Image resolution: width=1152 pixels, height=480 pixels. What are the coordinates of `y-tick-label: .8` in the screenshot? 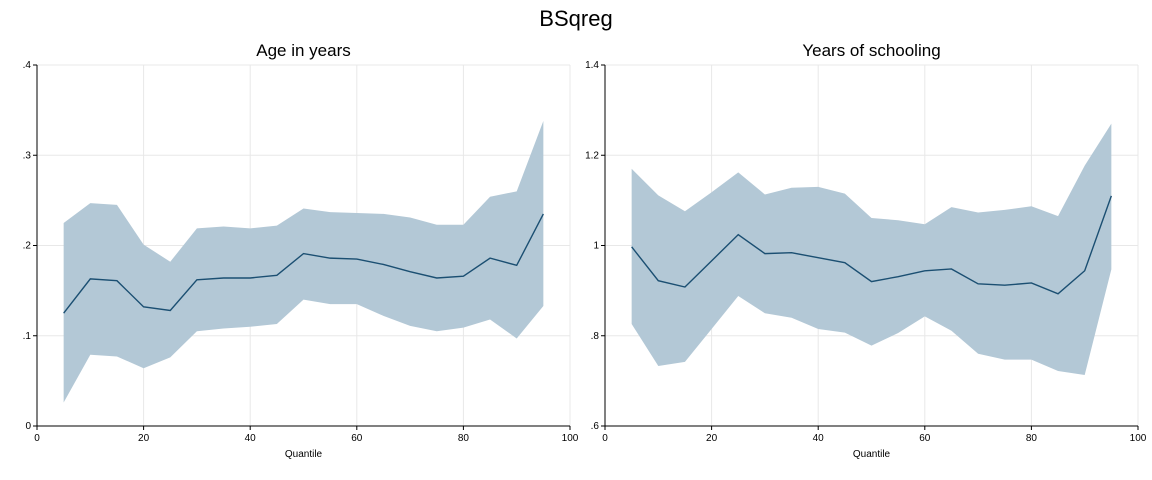 It's located at (595, 336).